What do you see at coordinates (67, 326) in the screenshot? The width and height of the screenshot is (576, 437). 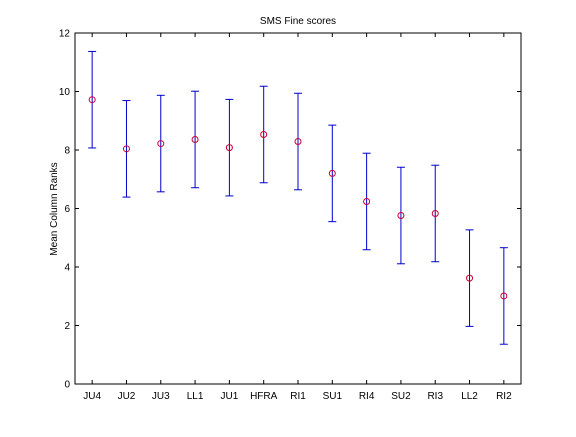 I see `y-tick-label: 2` at bounding box center [67, 326].